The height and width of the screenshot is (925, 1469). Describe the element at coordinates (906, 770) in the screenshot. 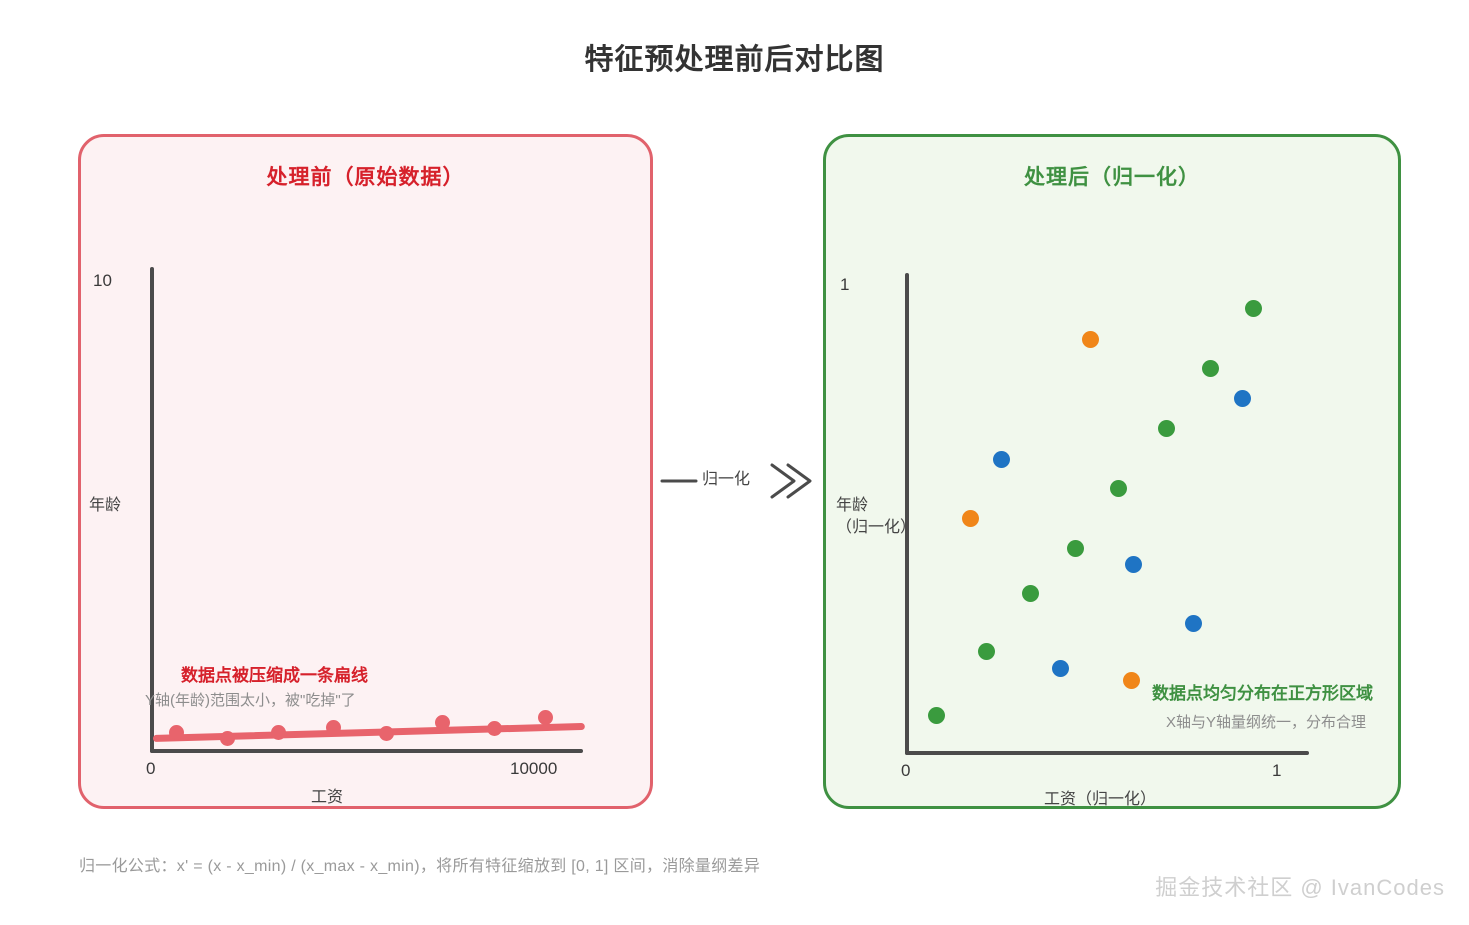

I see `after-x-tick-left: 0` at that location.